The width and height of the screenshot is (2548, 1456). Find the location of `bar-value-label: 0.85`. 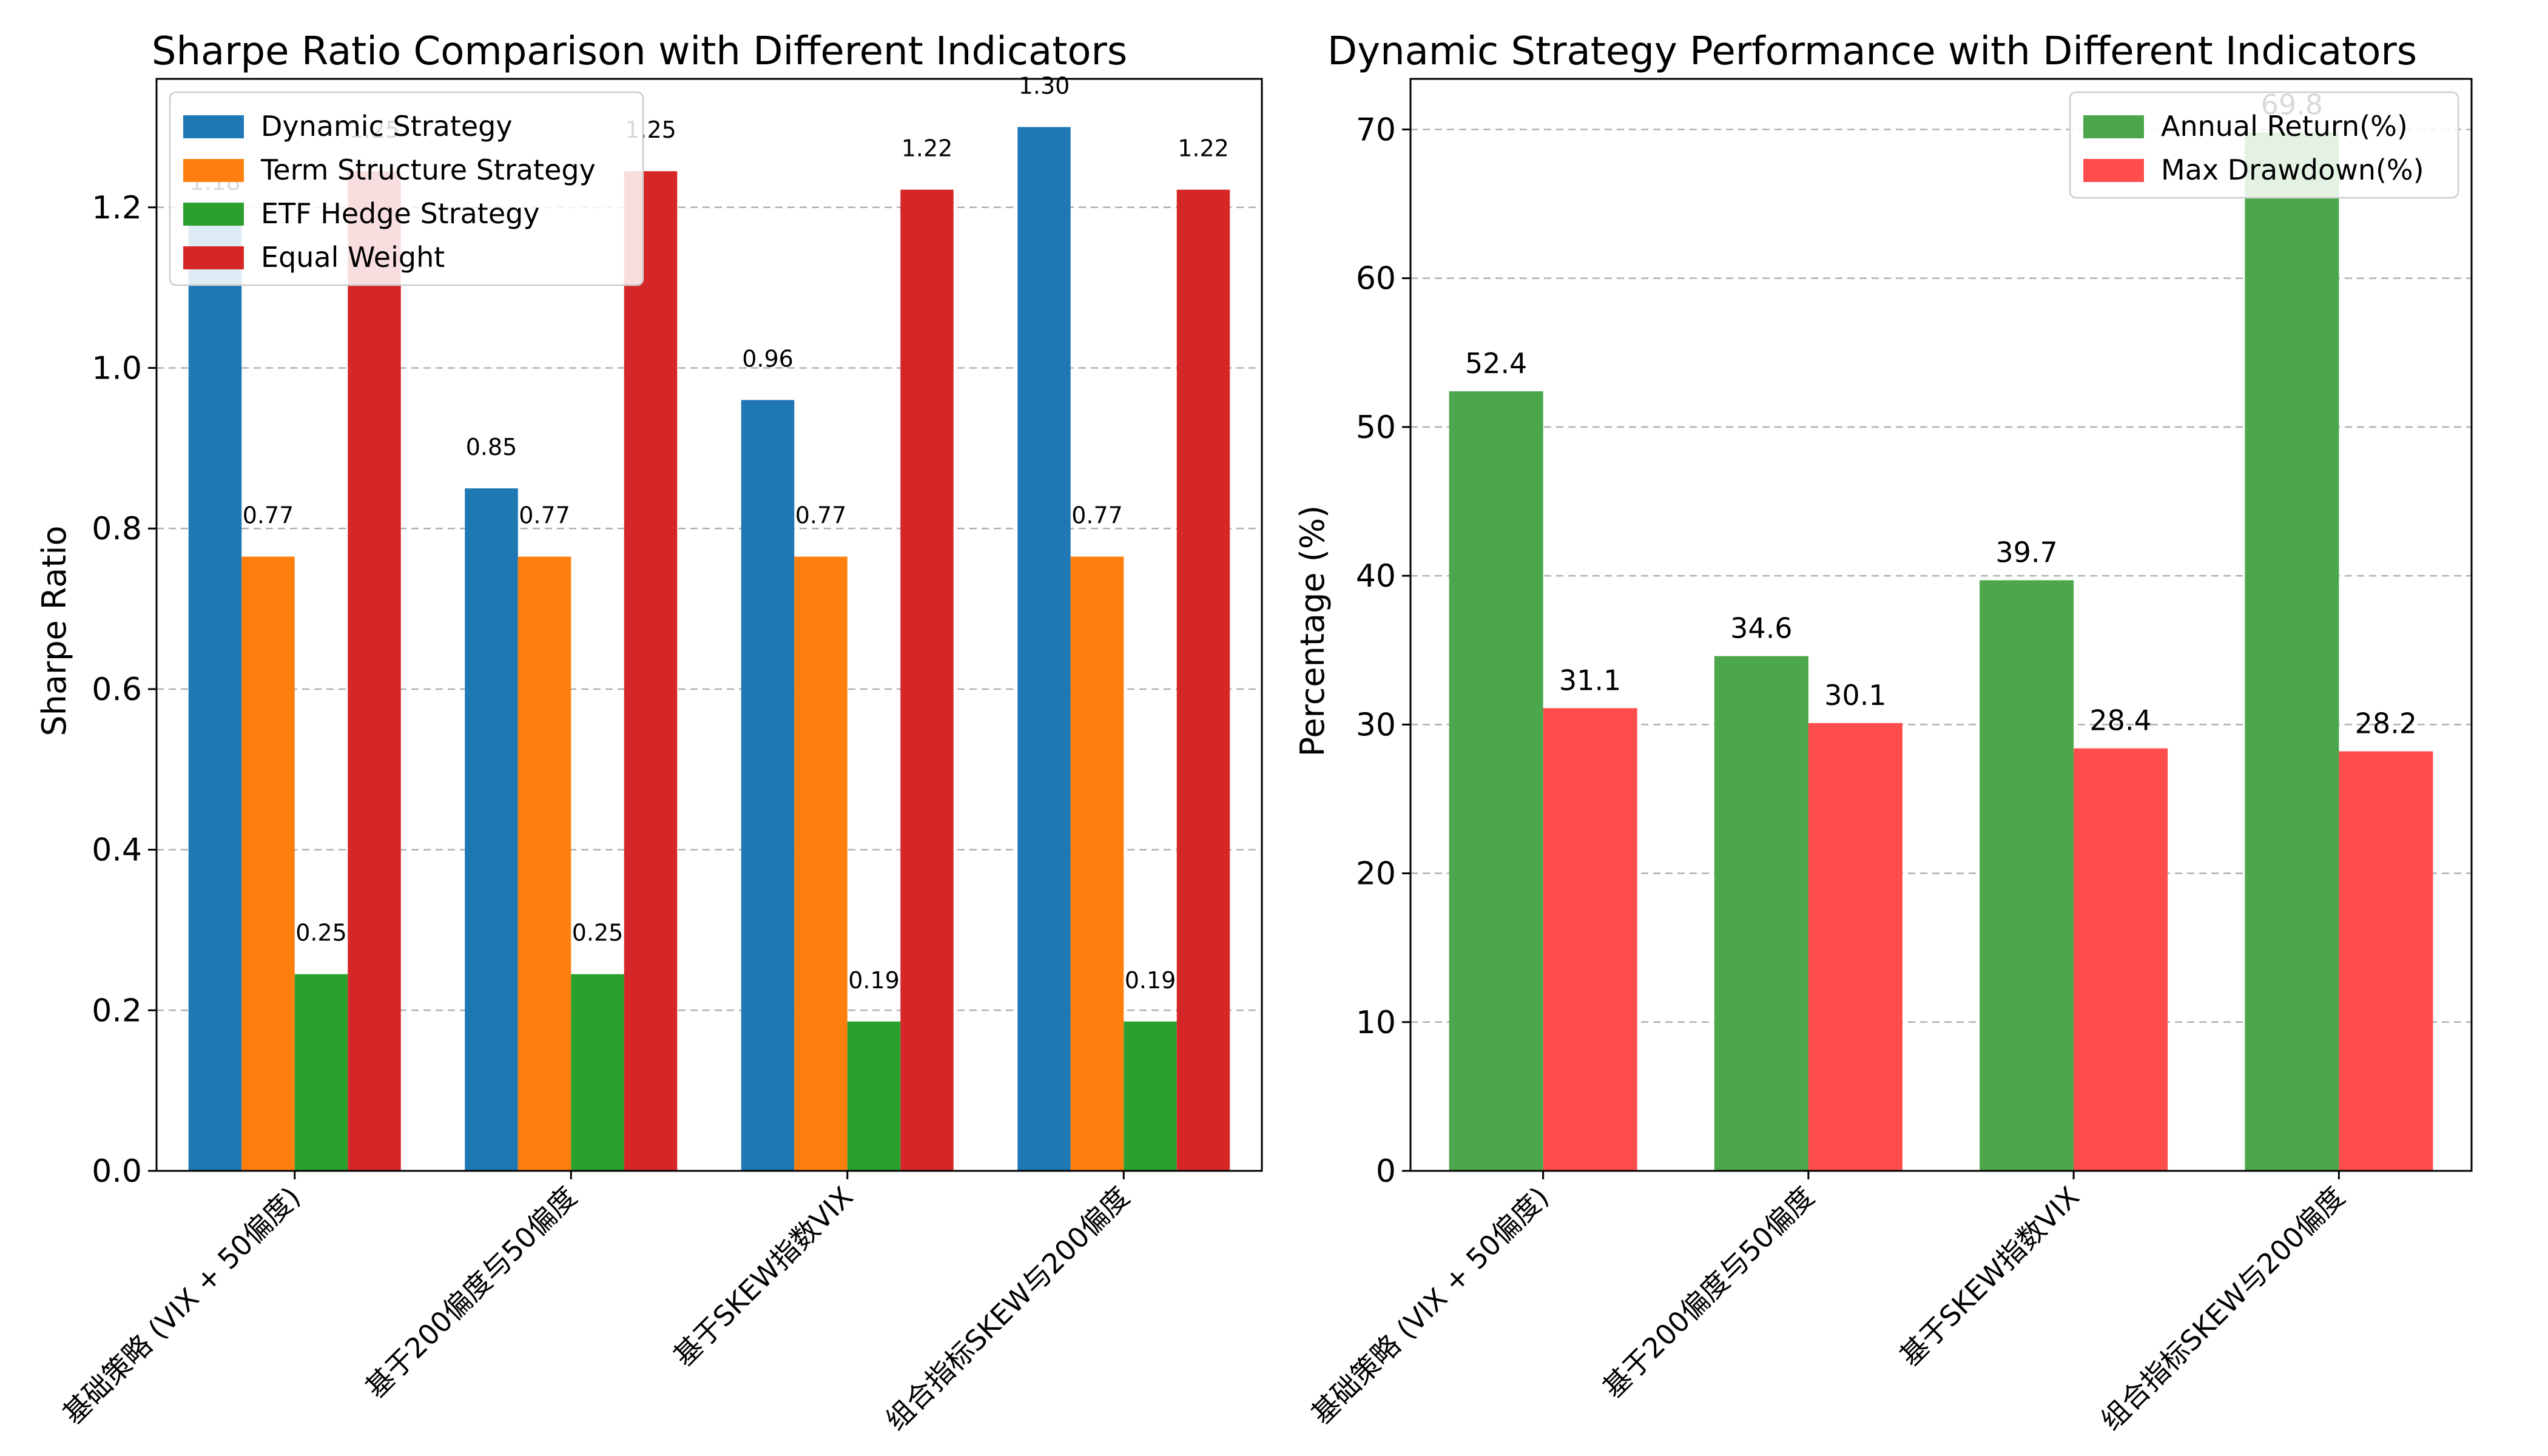

bar-value-label: 0.85 is located at coordinates (491, 447).